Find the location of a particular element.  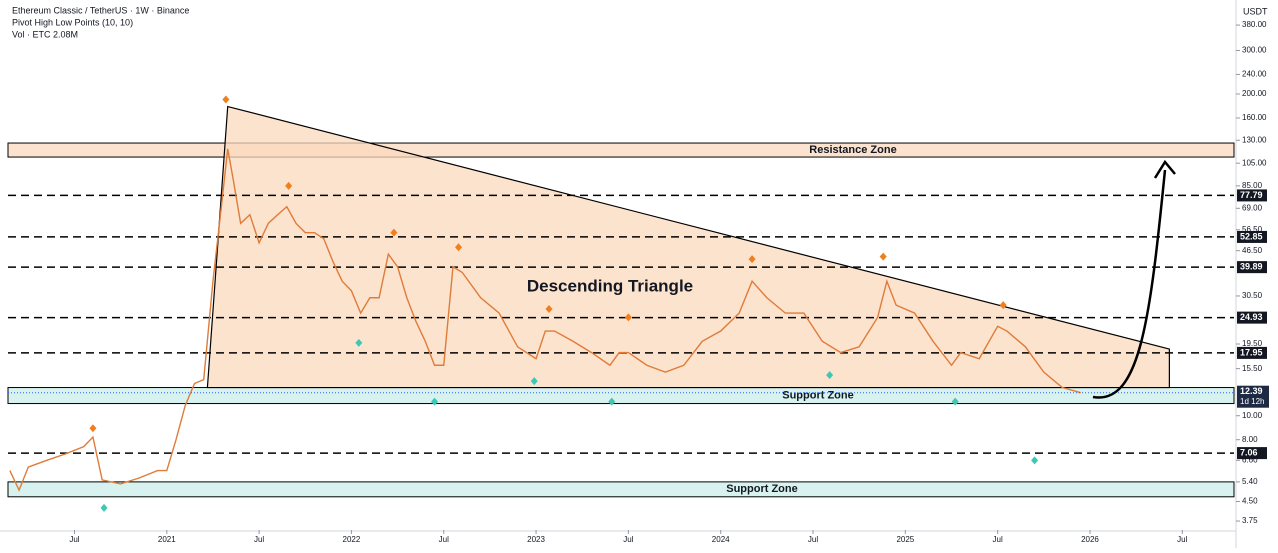

y-tick-label: 85.00 is located at coordinates (1252, 185).